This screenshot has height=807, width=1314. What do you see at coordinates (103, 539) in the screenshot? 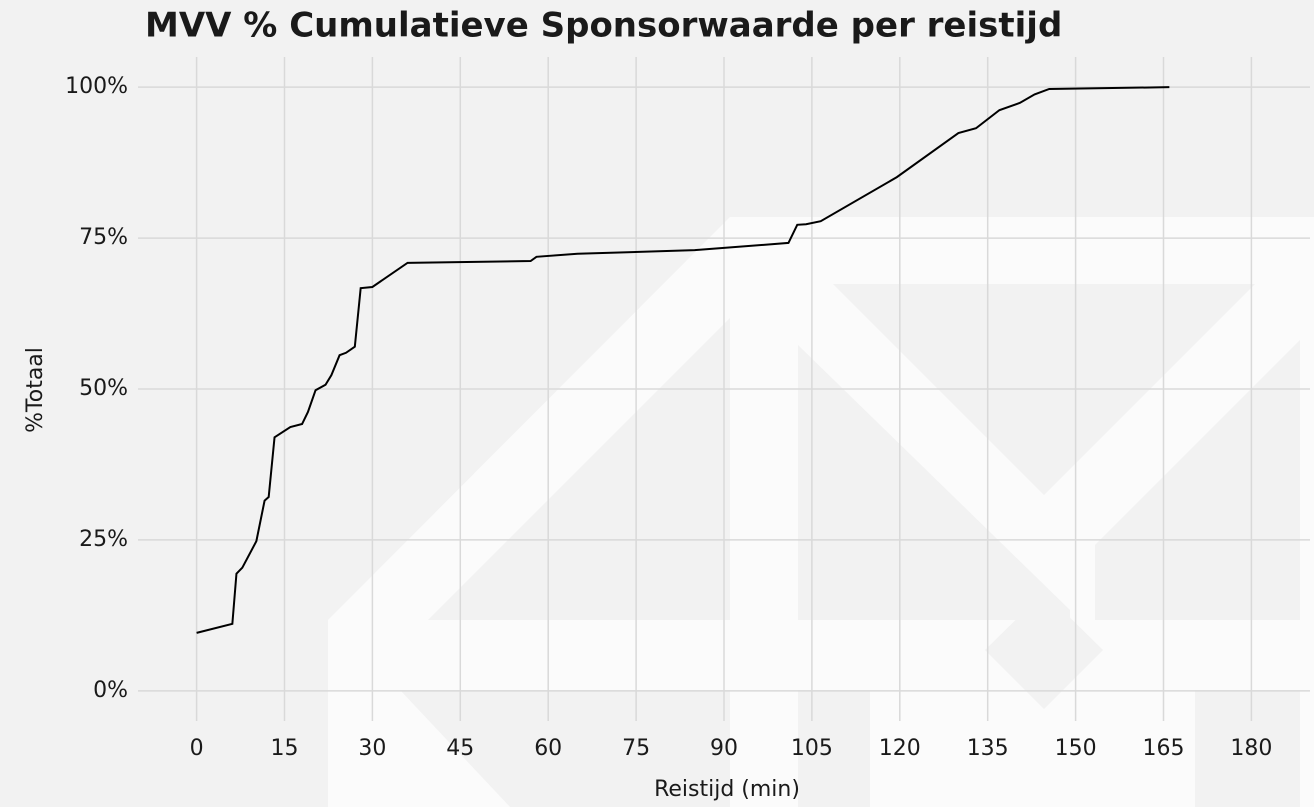
I see `y-tick-label: 25%` at bounding box center [103, 539].